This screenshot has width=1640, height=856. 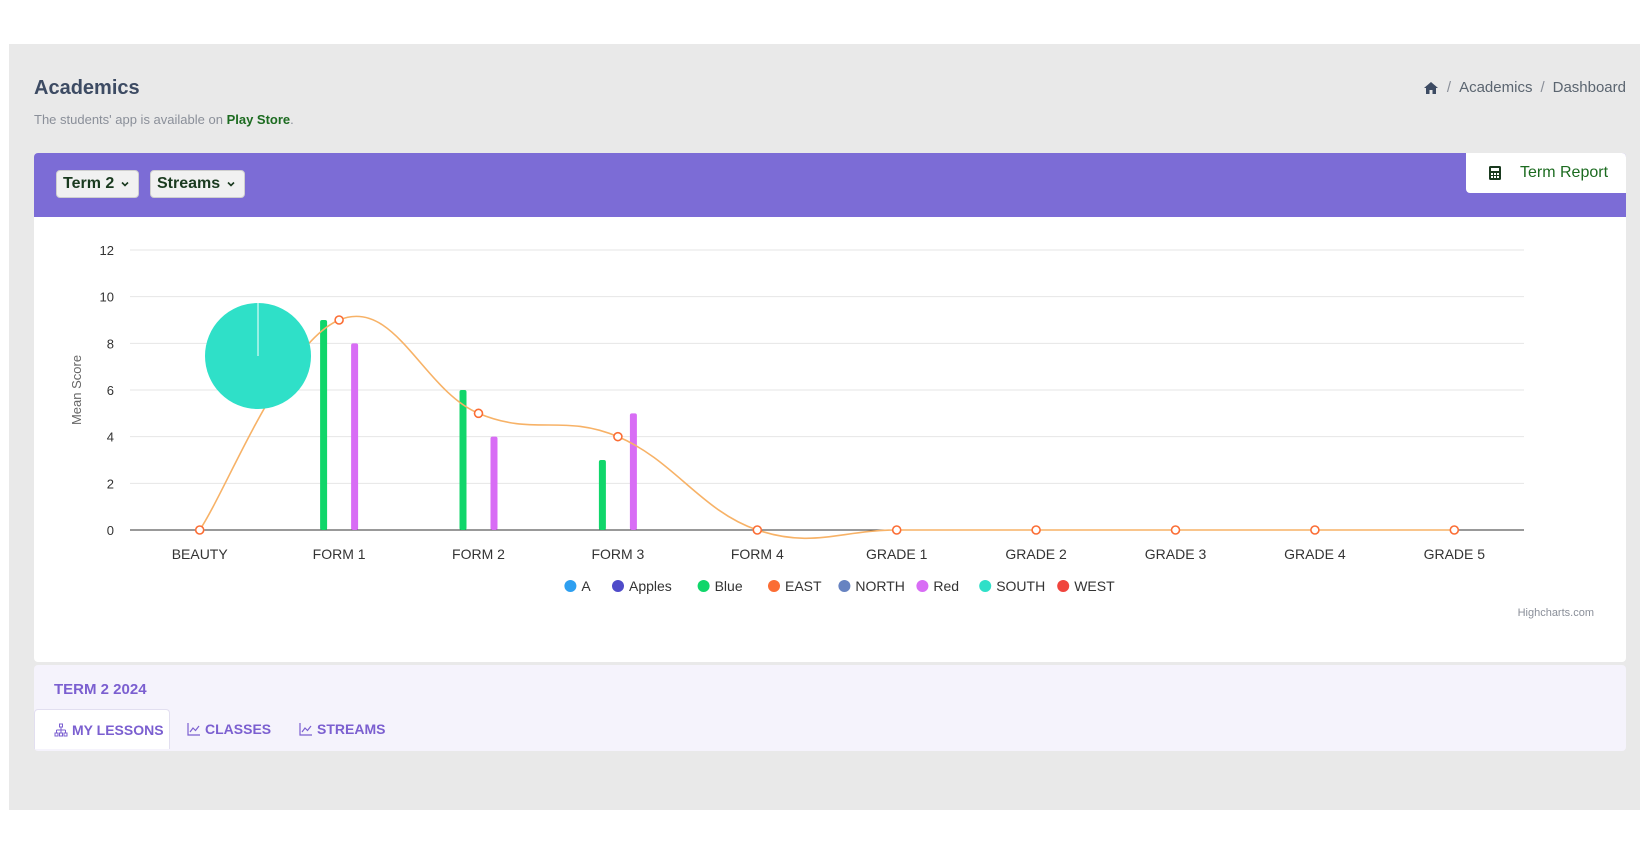 What do you see at coordinates (76, 390) in the screenshot?
I see `y-axis-title: Mean Score` at bounding box center [76, 390].